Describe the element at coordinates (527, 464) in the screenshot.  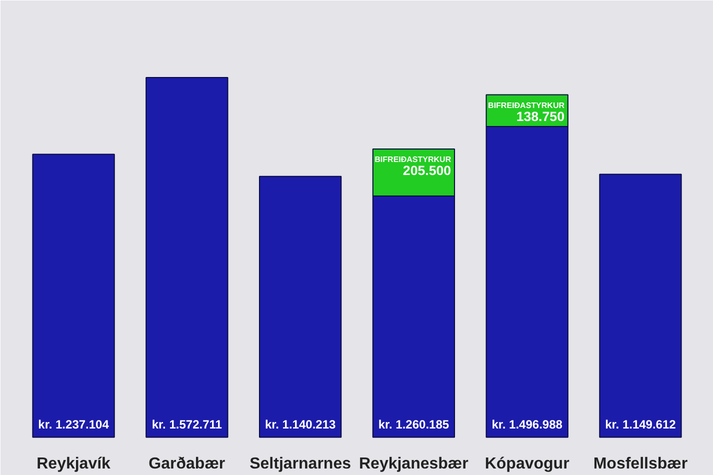
I see `x-tick-label: Kópavogur` at that location.